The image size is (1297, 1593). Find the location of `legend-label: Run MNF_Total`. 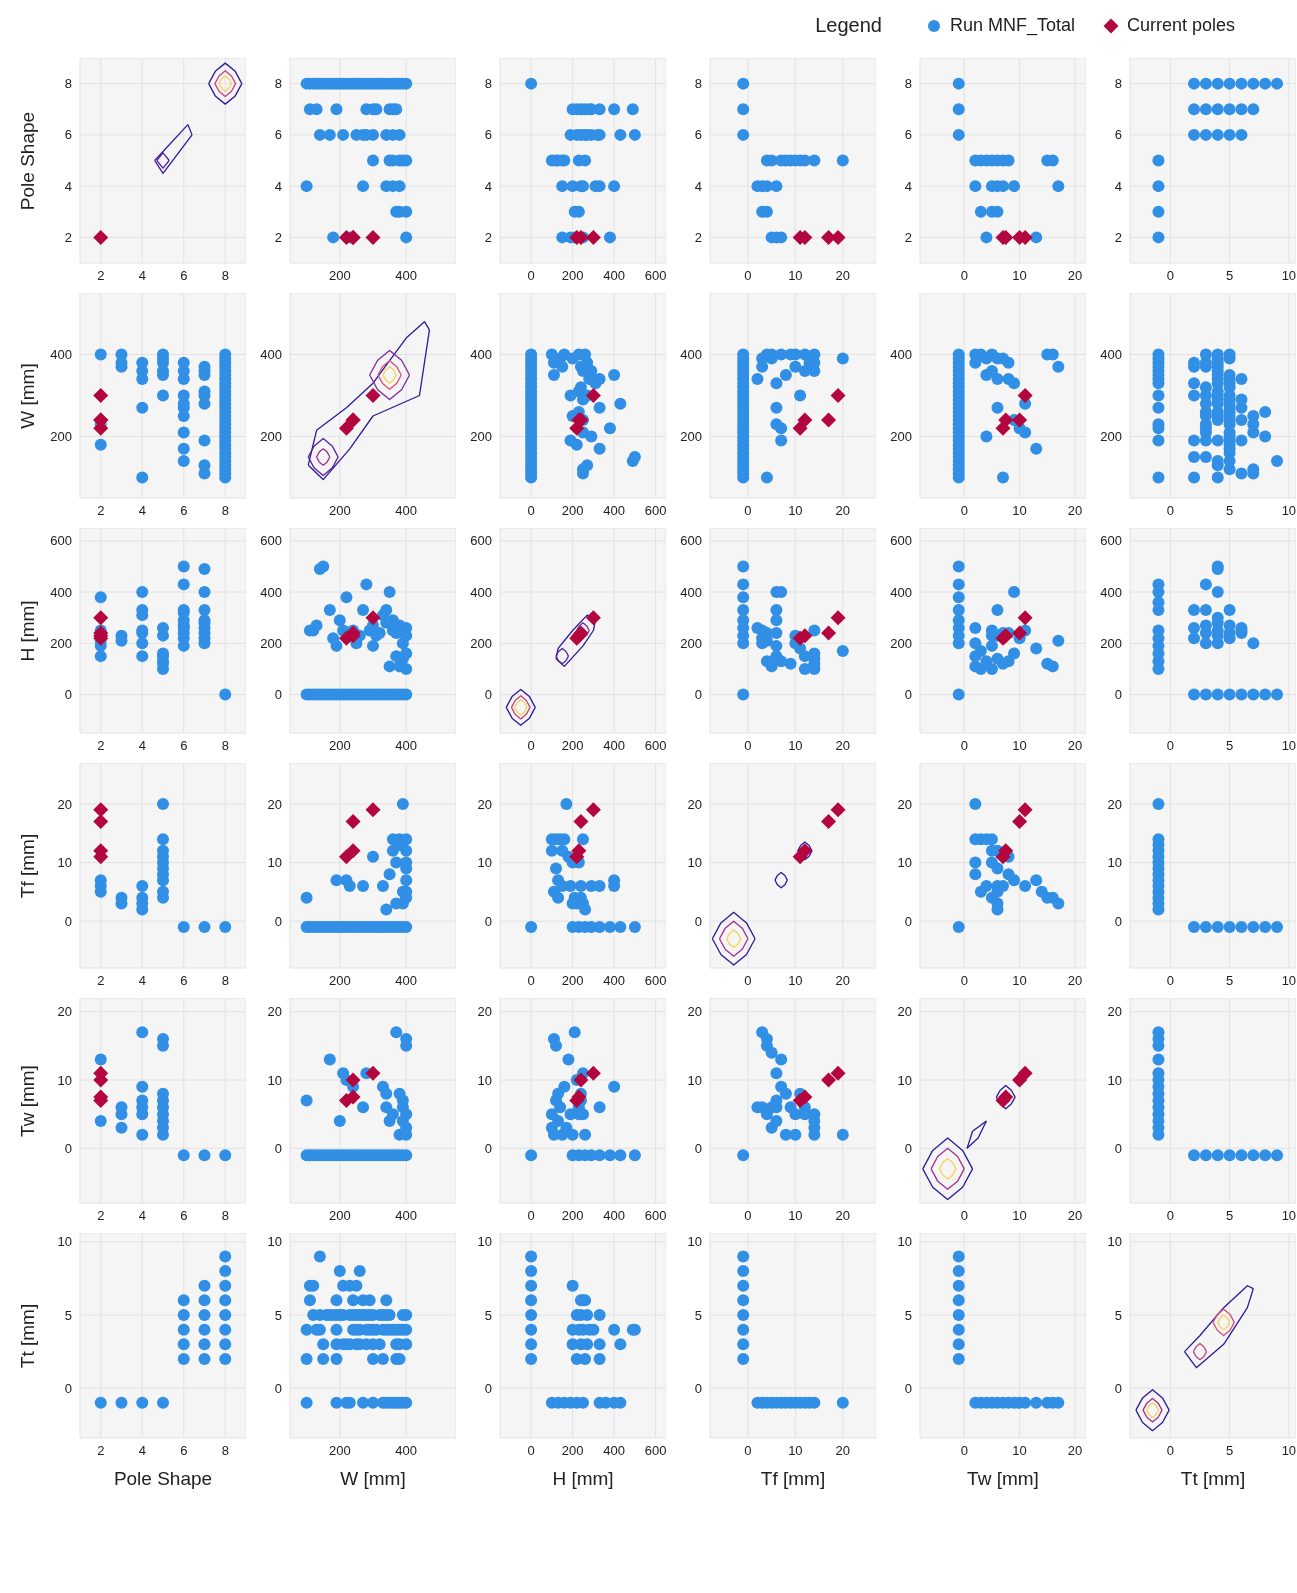

legend-label: Run MNF_Total is located at coordinates (1012, 25).